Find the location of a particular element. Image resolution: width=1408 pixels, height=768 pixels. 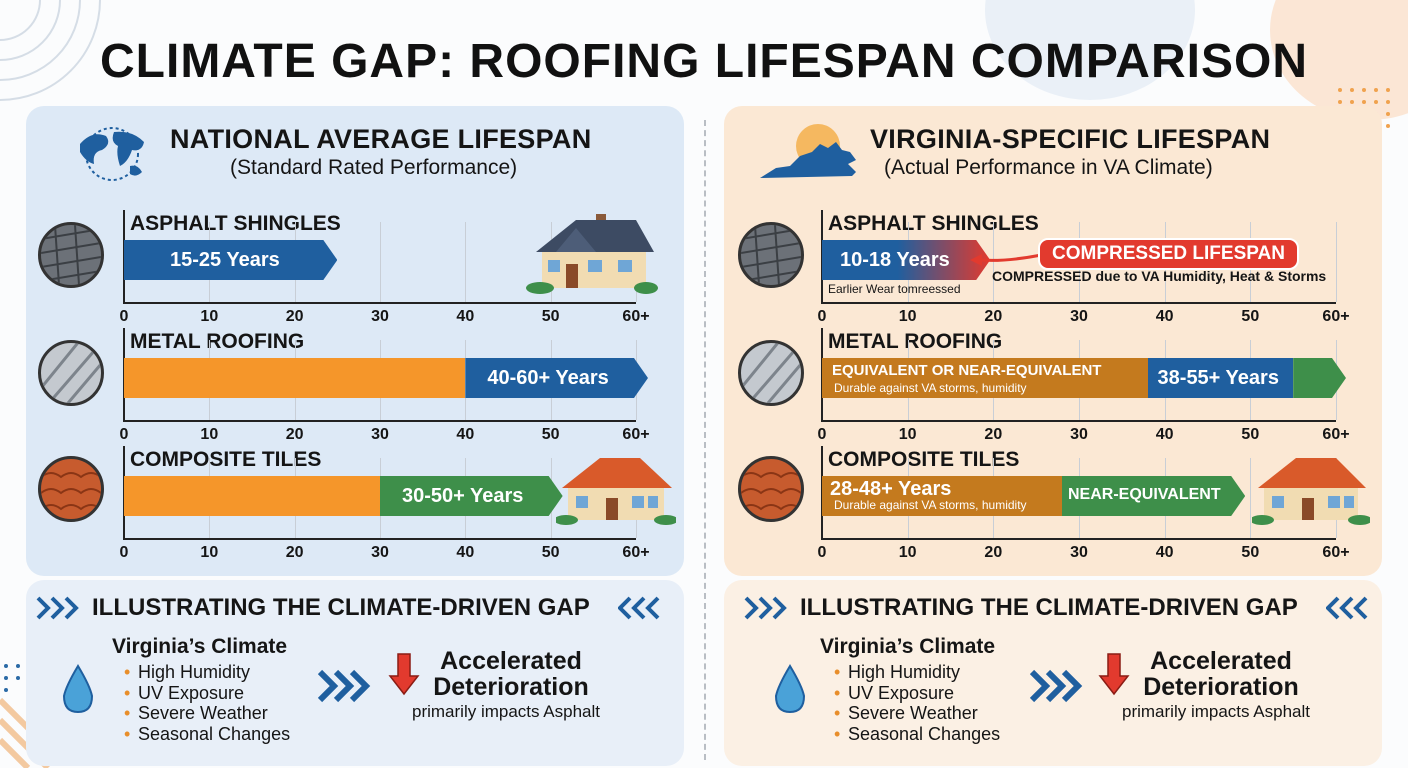

bar-value-label: 10-18 Years is located at coordinates (895, 260).